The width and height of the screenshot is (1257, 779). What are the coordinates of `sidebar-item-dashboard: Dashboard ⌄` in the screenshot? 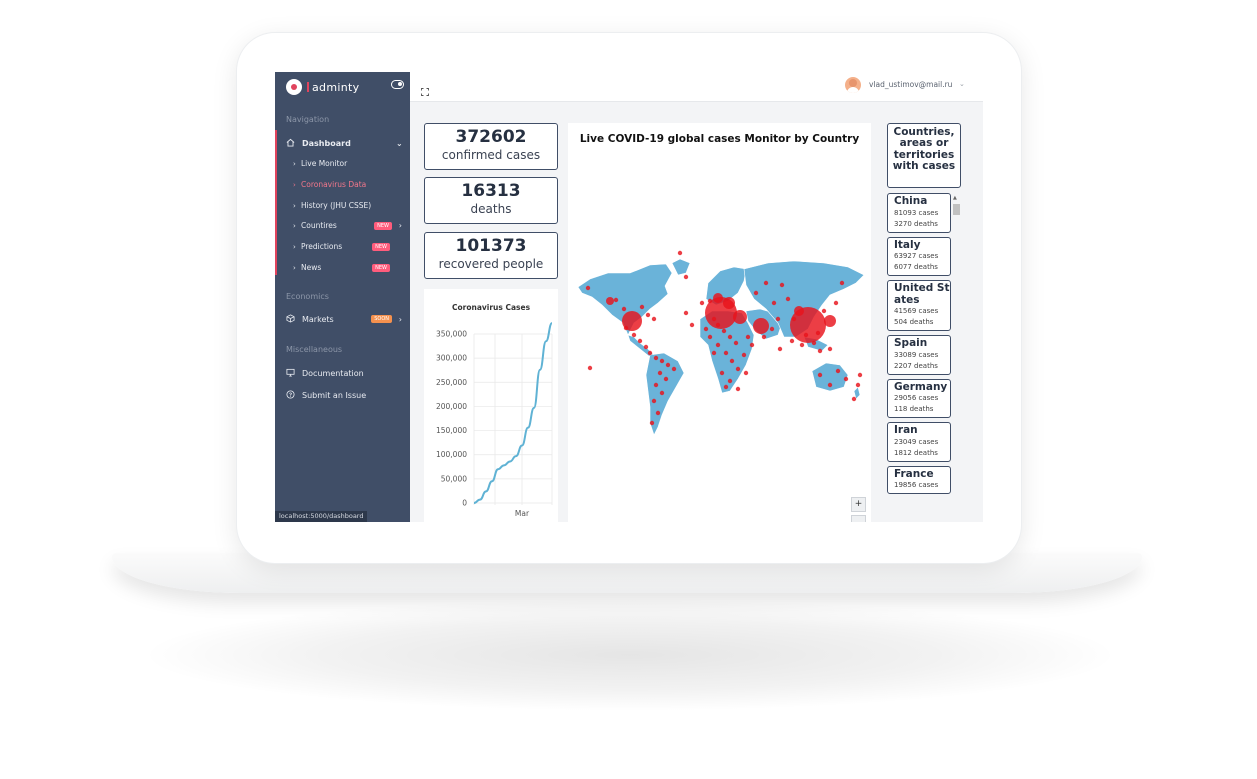 It's located at (344, 143).